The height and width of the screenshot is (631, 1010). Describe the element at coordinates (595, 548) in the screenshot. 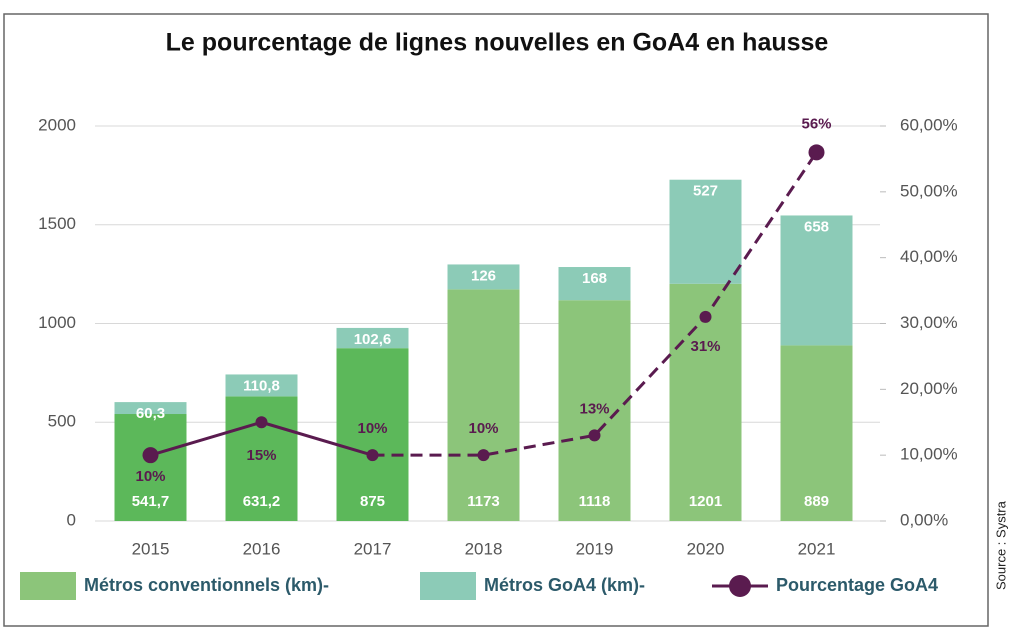

I see `x-tick-label: 2019` at that location.